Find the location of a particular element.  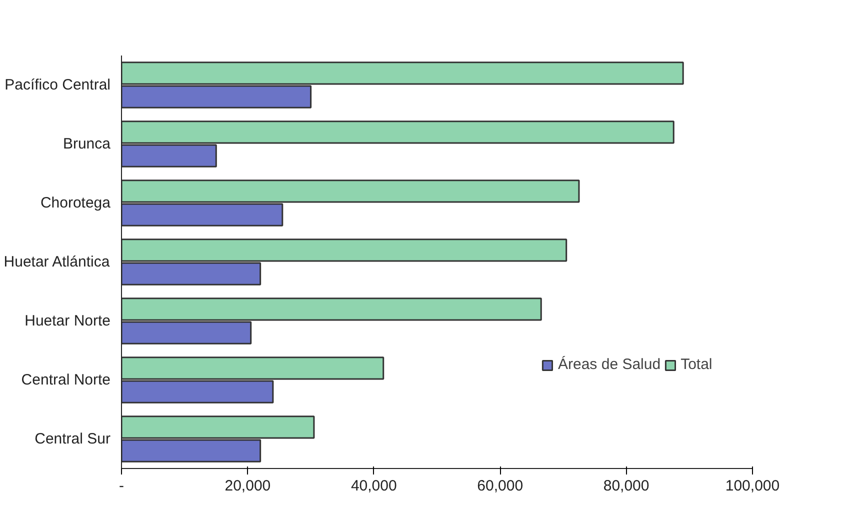

x-tick-label: - is located at coordinates (121, 486).